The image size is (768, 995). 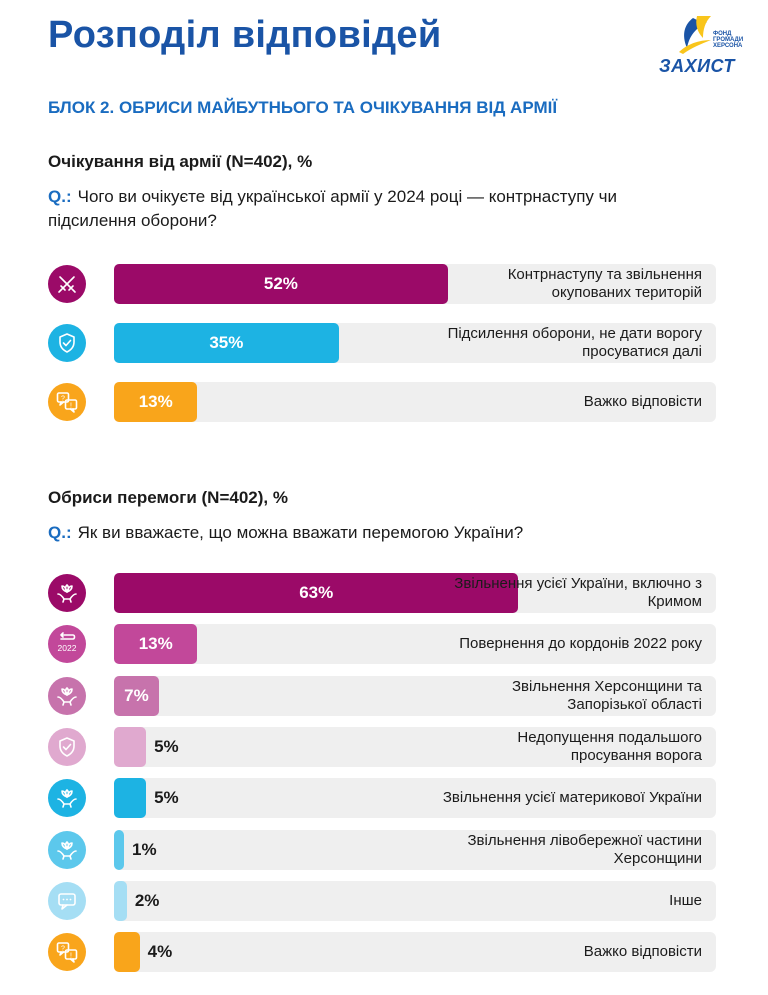 What do you see at coordinates (728, 40) in the screenshot?
I see `logo-fund-text: ФОНД ГРОМАДИ ХЕРСОНА` at bounding box center [728, 40].